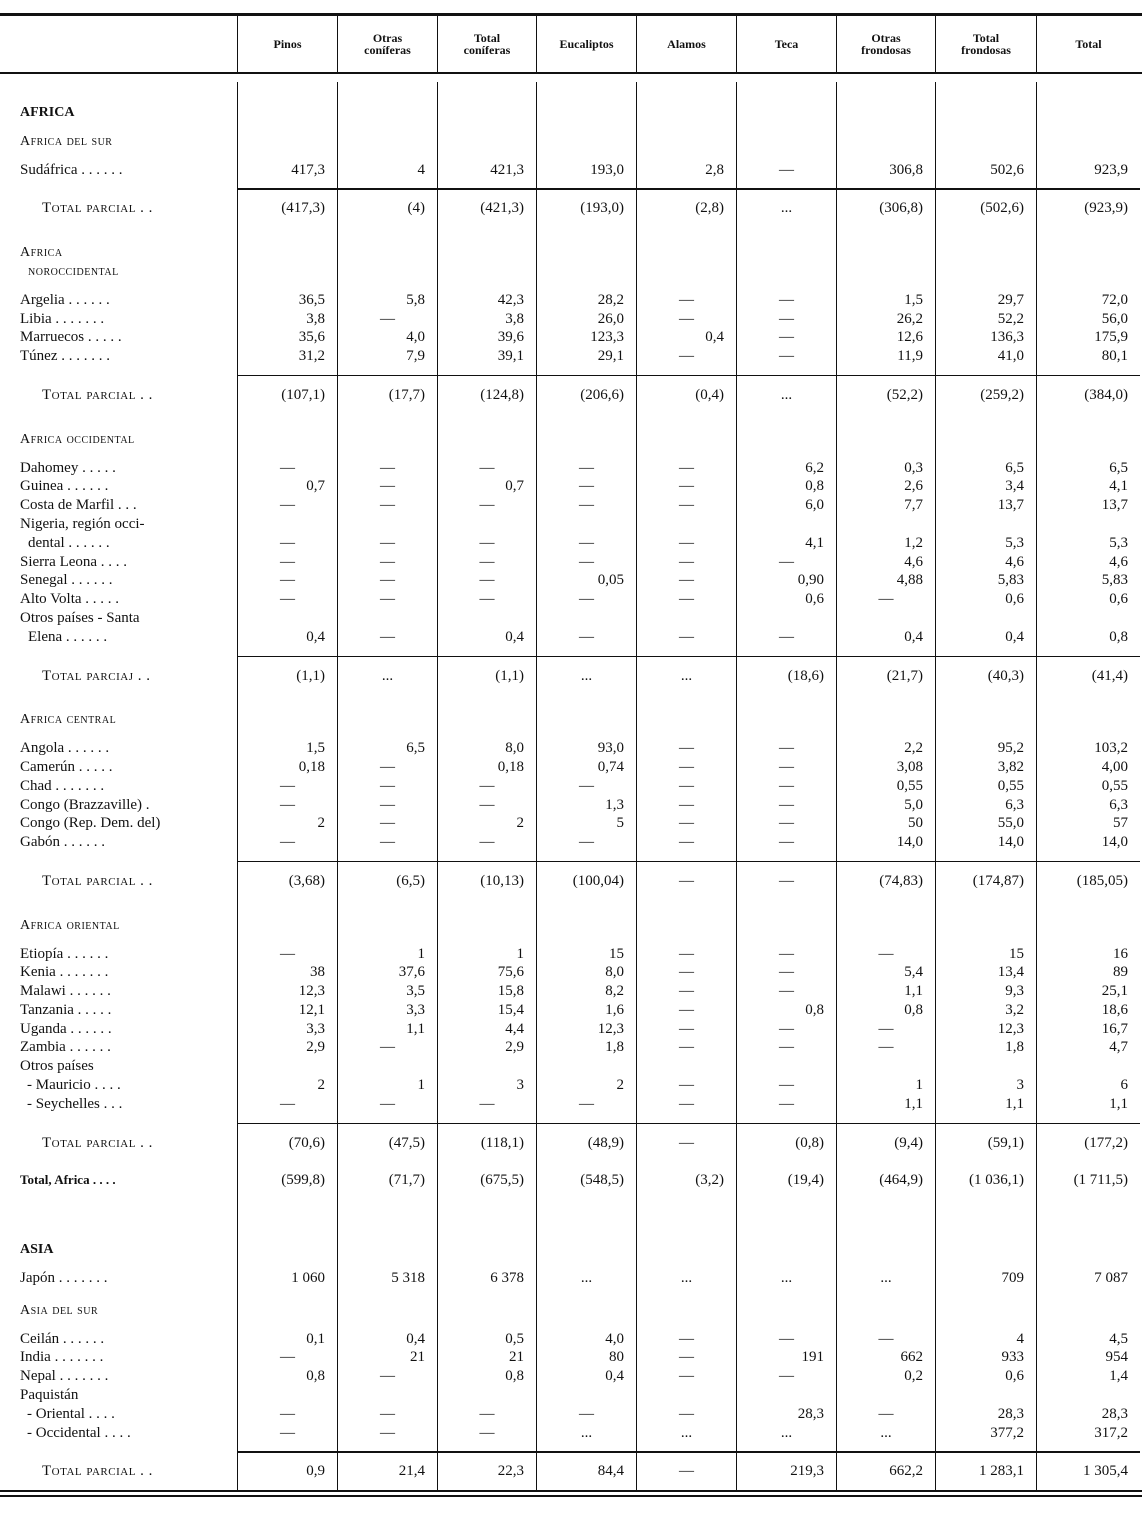  Describe the element at coordinates (486, 1462) in the screenshot. I see `value-cell: 22,3` at that location.